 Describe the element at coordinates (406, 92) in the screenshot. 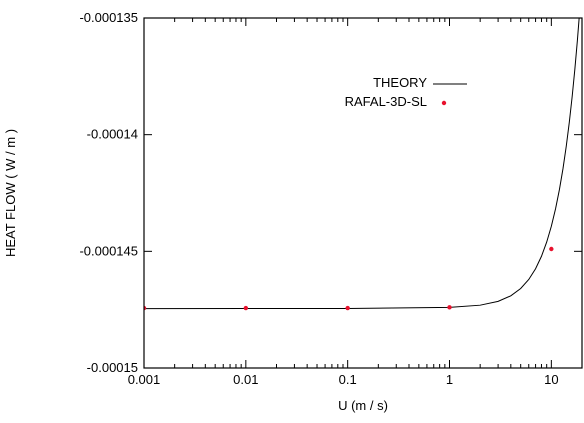

I see `legend: THEORY RAFAL-3D-SL` at that location.